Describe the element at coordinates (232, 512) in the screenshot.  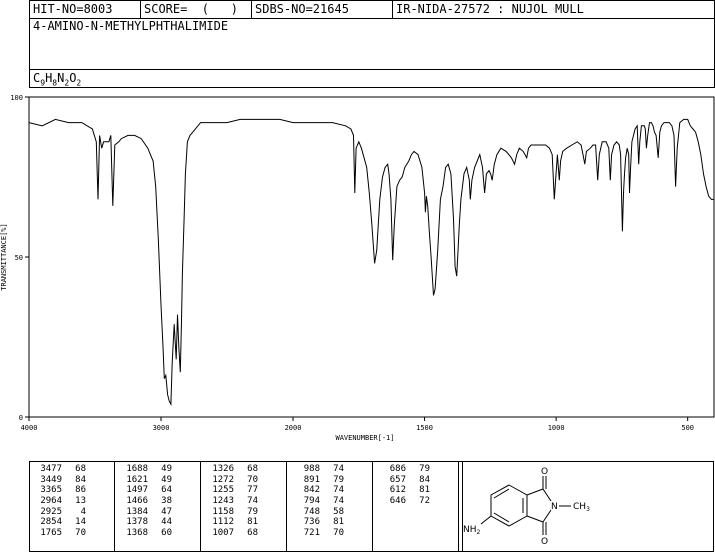
I see `peak-row: 1158 79` at that location.